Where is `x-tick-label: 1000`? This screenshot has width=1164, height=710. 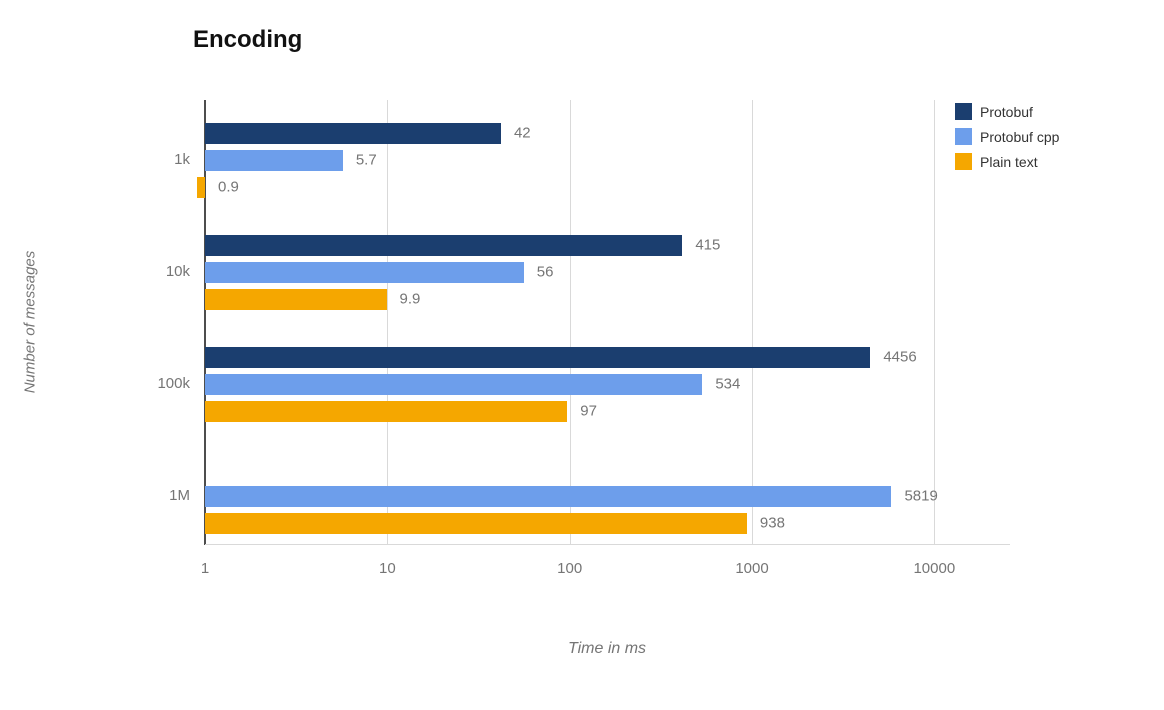 x-tick-label: 1000 is located at coordinates (752, 568).